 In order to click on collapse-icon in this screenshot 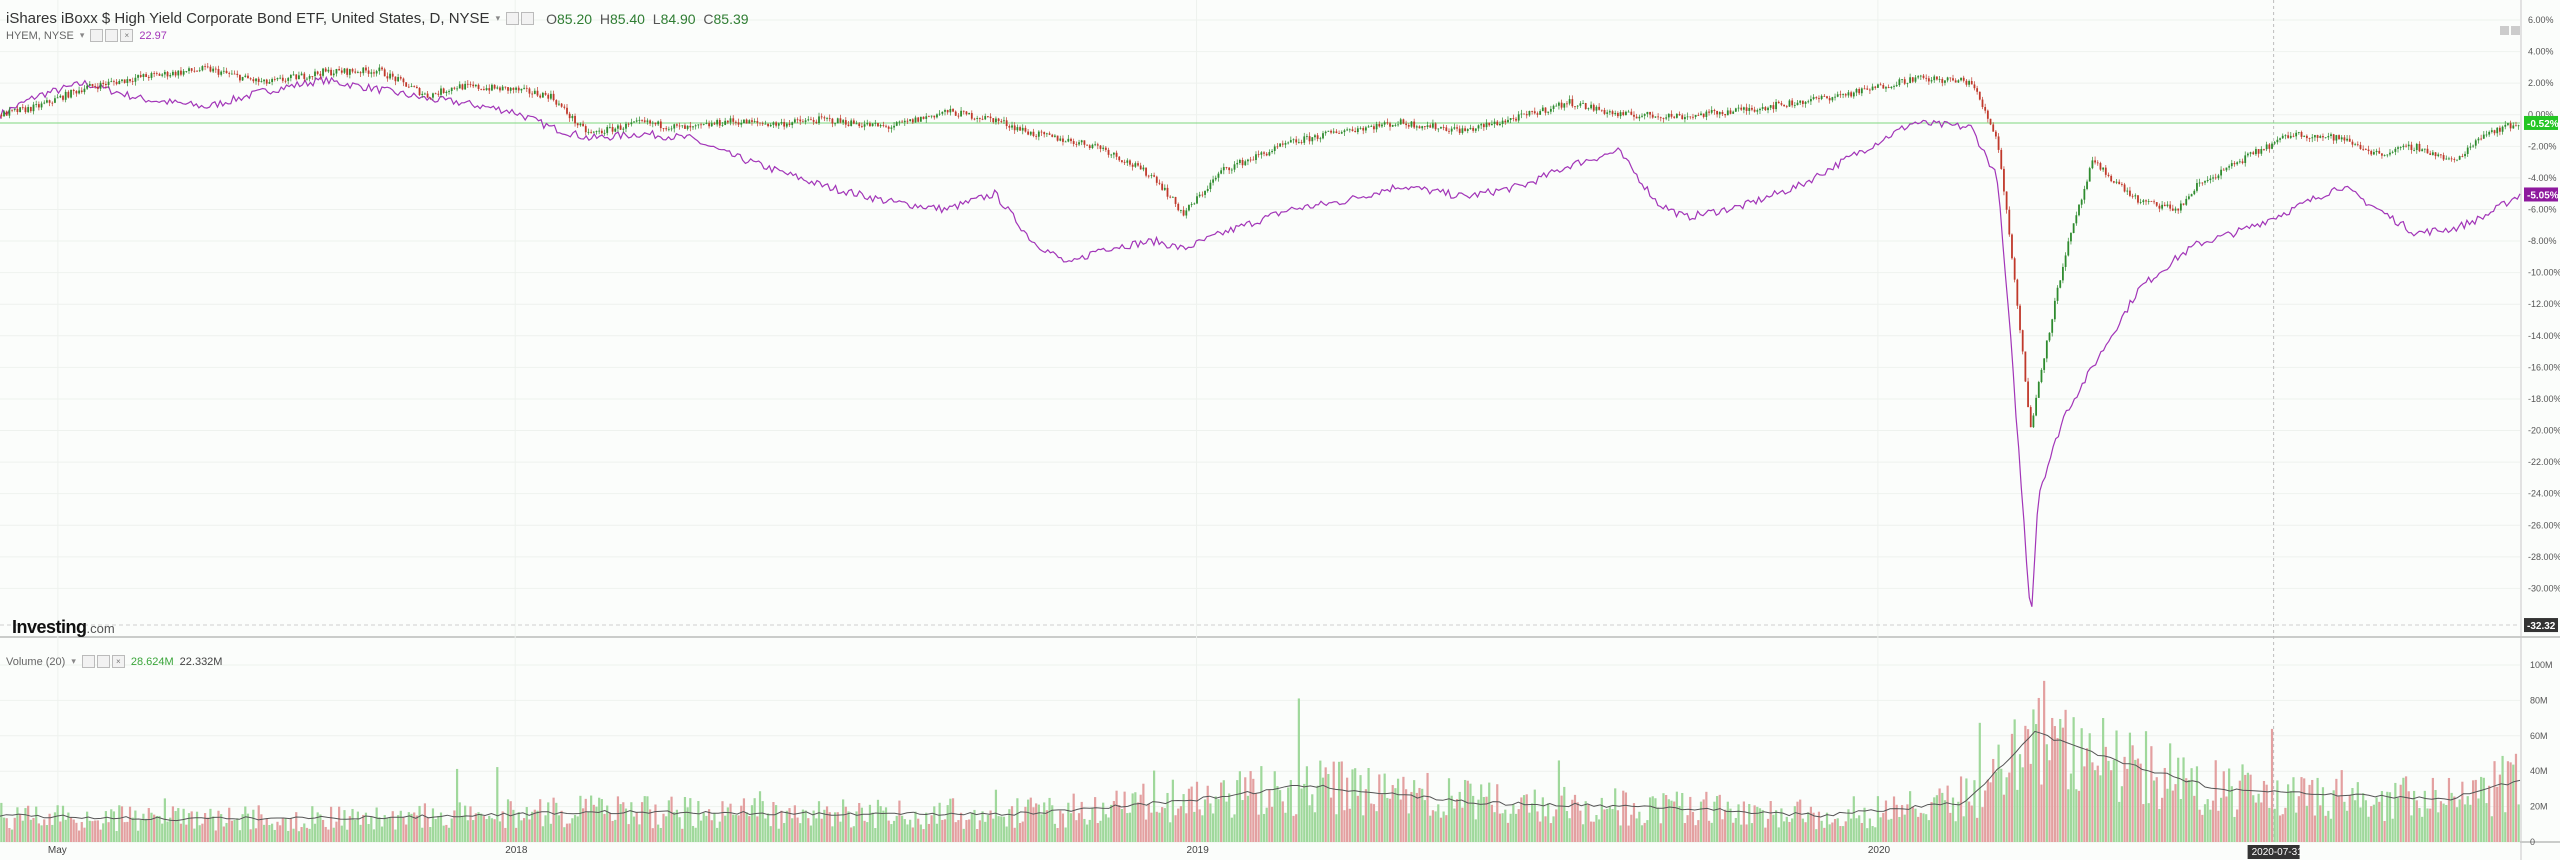, I will do `click(2515, 30)`.